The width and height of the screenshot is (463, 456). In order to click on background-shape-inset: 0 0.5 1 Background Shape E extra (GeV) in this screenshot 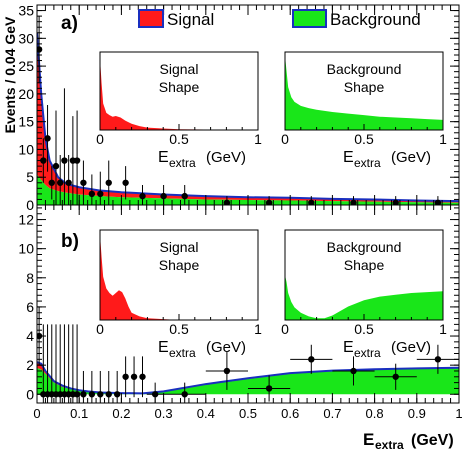, I will do `click(364, 294)`.